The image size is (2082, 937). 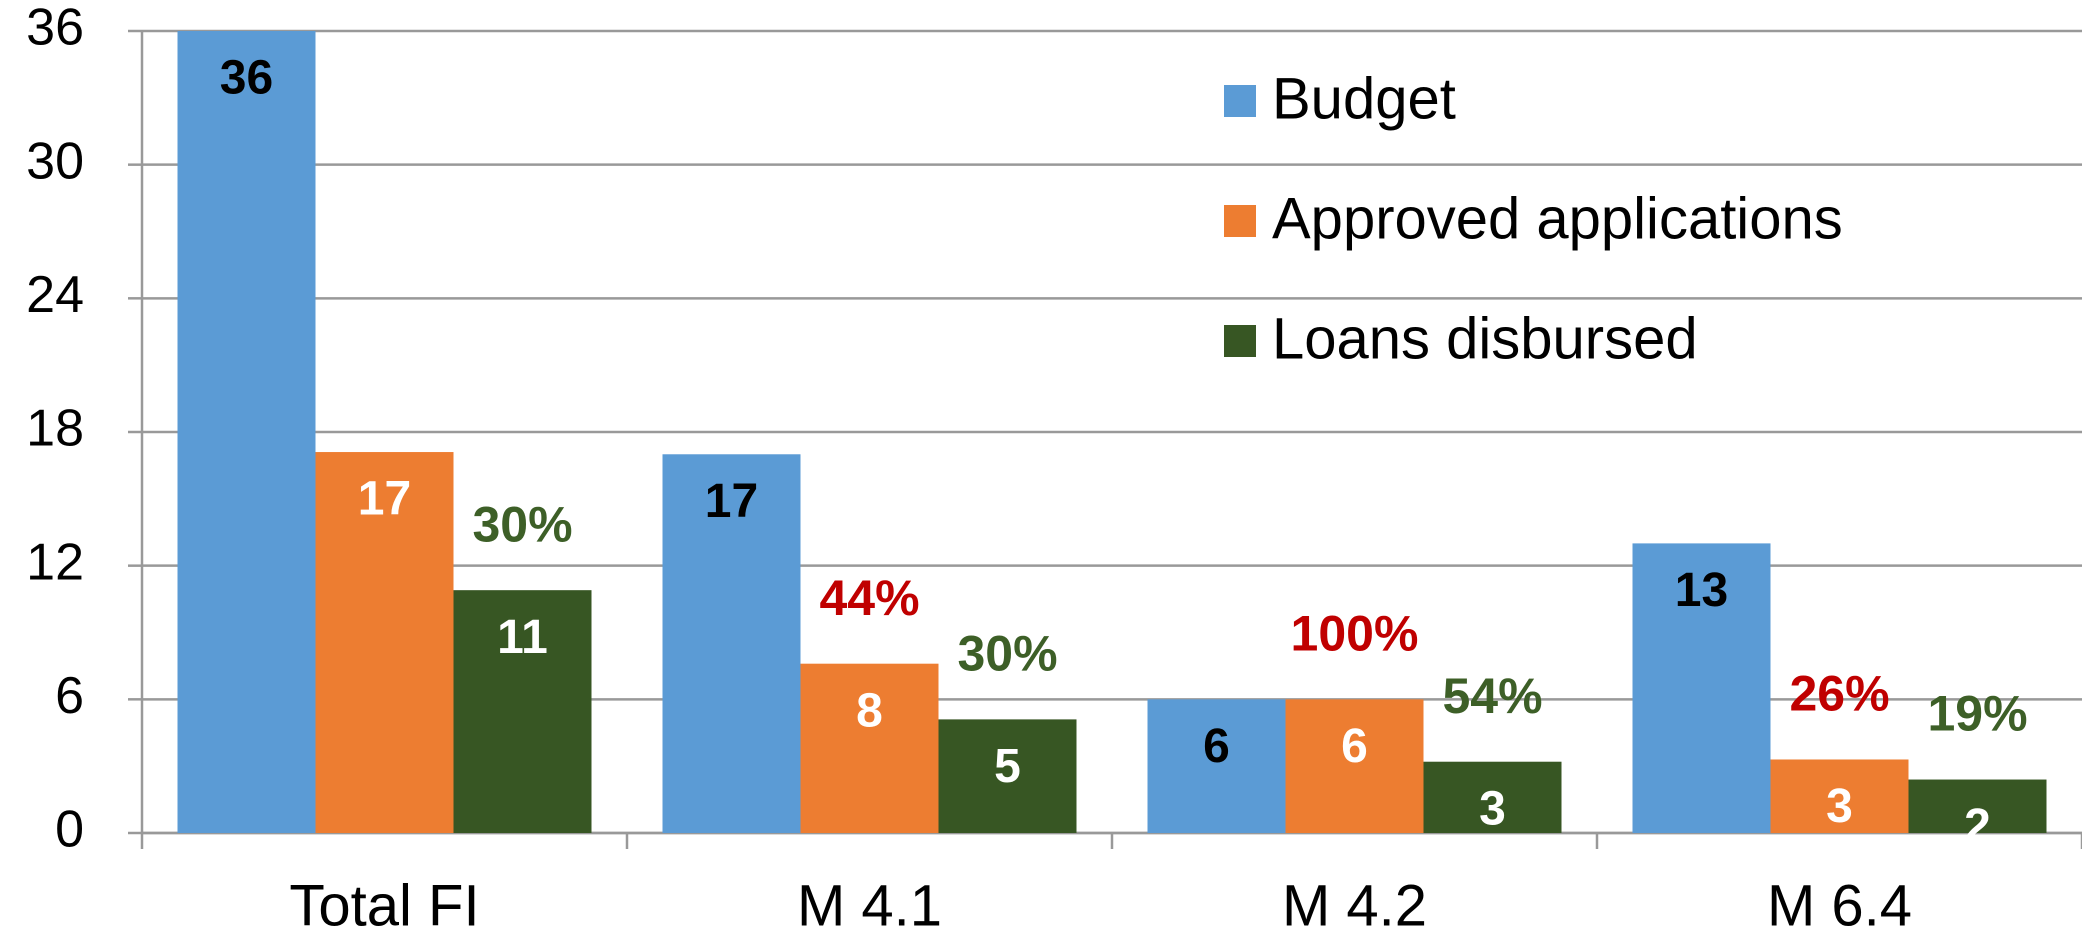 I want to click on value-label: 8, so click(x=869, y=710).